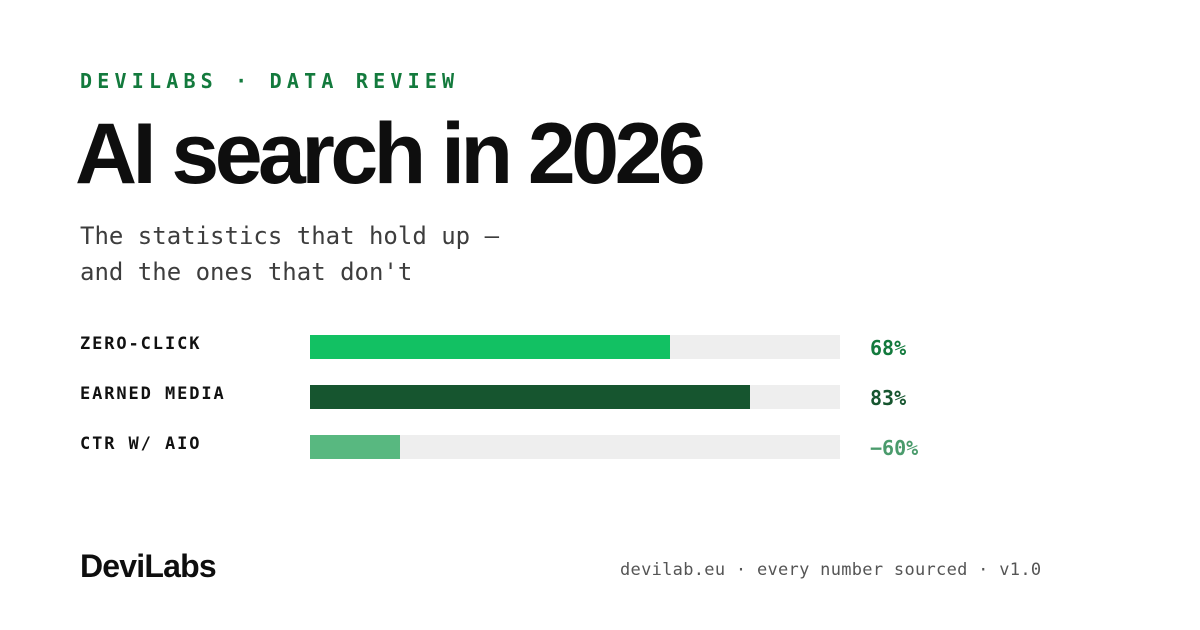 This screenshot has width=1200, height=630. What do you see at coordinates (888, 398) in the screenshot?
I see `stat-value: 83%` at bounding box center [888, 398].